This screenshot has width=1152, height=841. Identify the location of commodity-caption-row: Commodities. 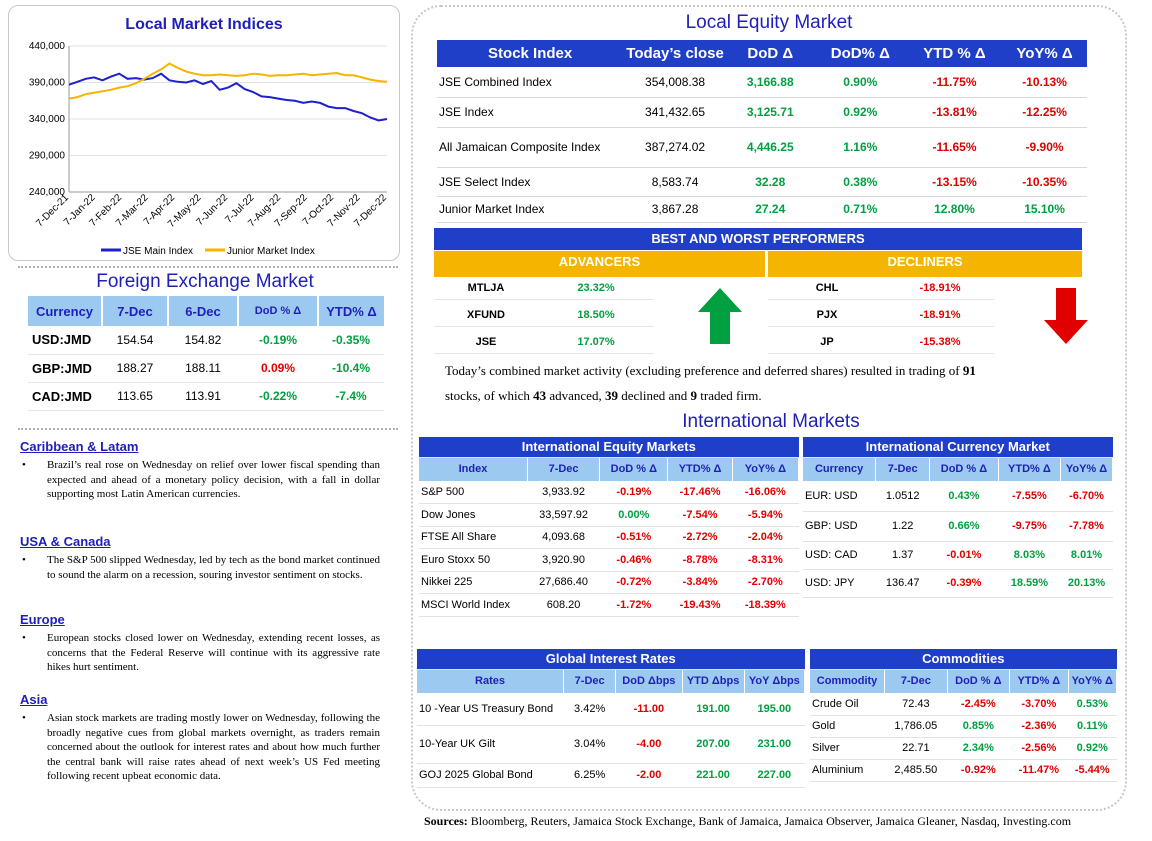
(963, 659).